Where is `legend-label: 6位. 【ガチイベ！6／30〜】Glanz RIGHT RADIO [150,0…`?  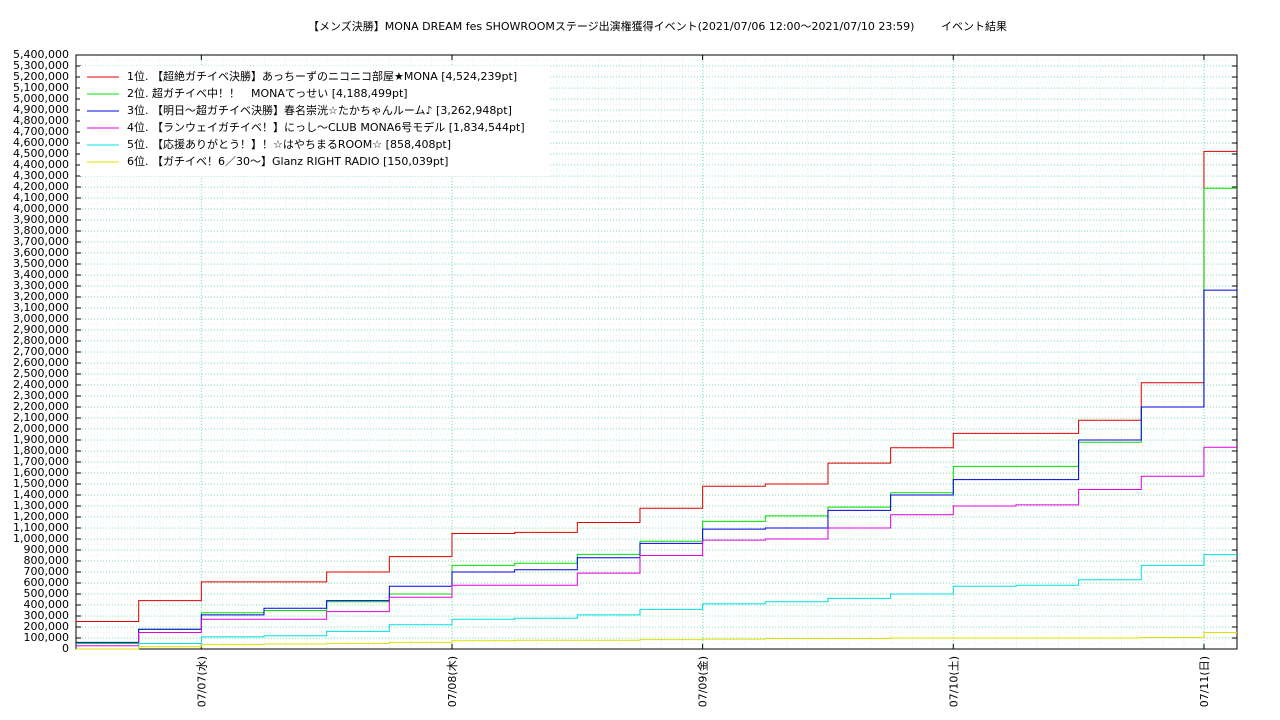
legend-label: 6位. 【ガチイベ！6／30〜】Glanz RIGHT RADIO [150,0… is located at coordinates (287, 161).